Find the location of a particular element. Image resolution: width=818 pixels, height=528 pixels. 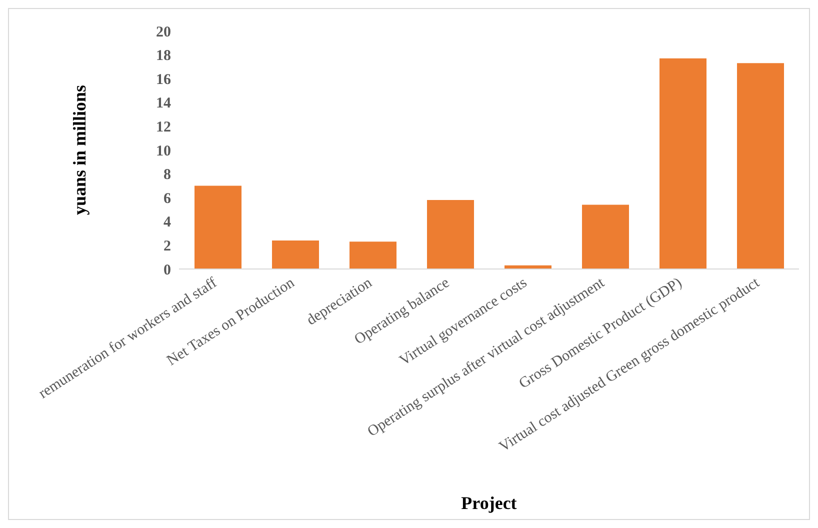

y-tick-label: 14 is located at coordinates (164, 104).